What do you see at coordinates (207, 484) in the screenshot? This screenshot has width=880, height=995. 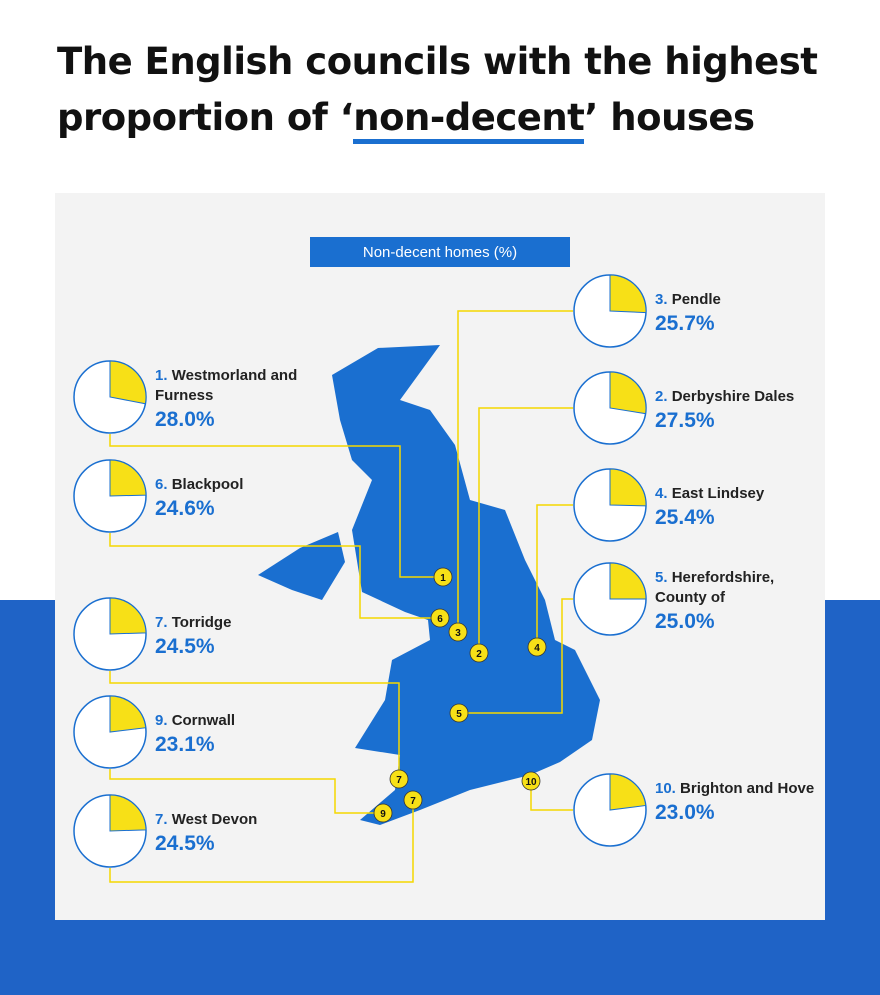 I see `council-name: Blackpool` at bounding box center [207, 484].